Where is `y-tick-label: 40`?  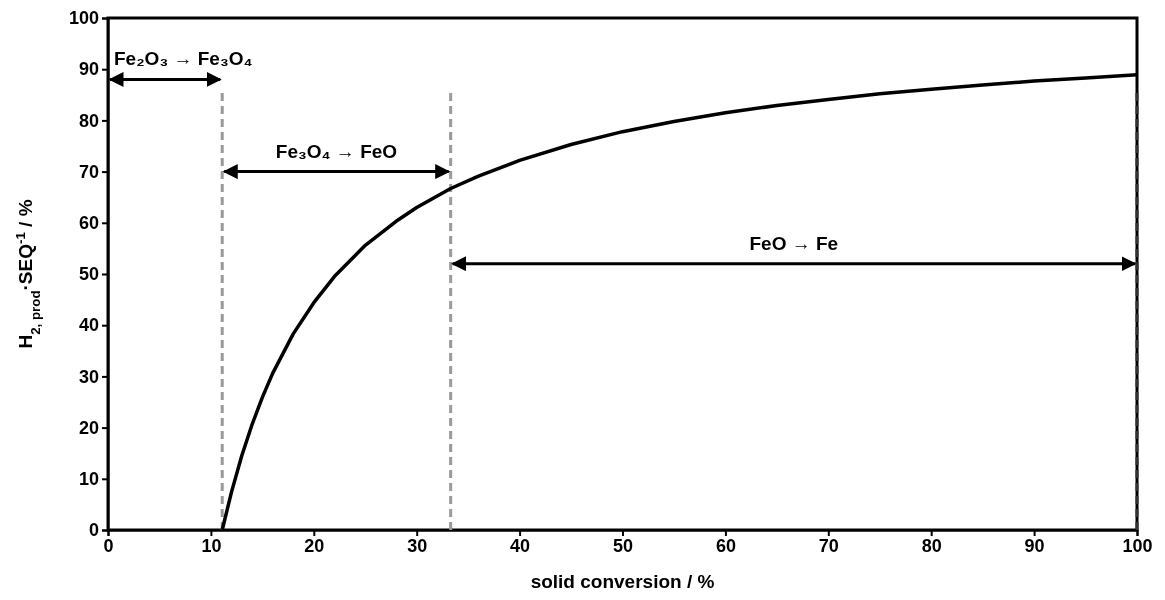 y-tick-label: 40 is located at coordinates (88, 325).